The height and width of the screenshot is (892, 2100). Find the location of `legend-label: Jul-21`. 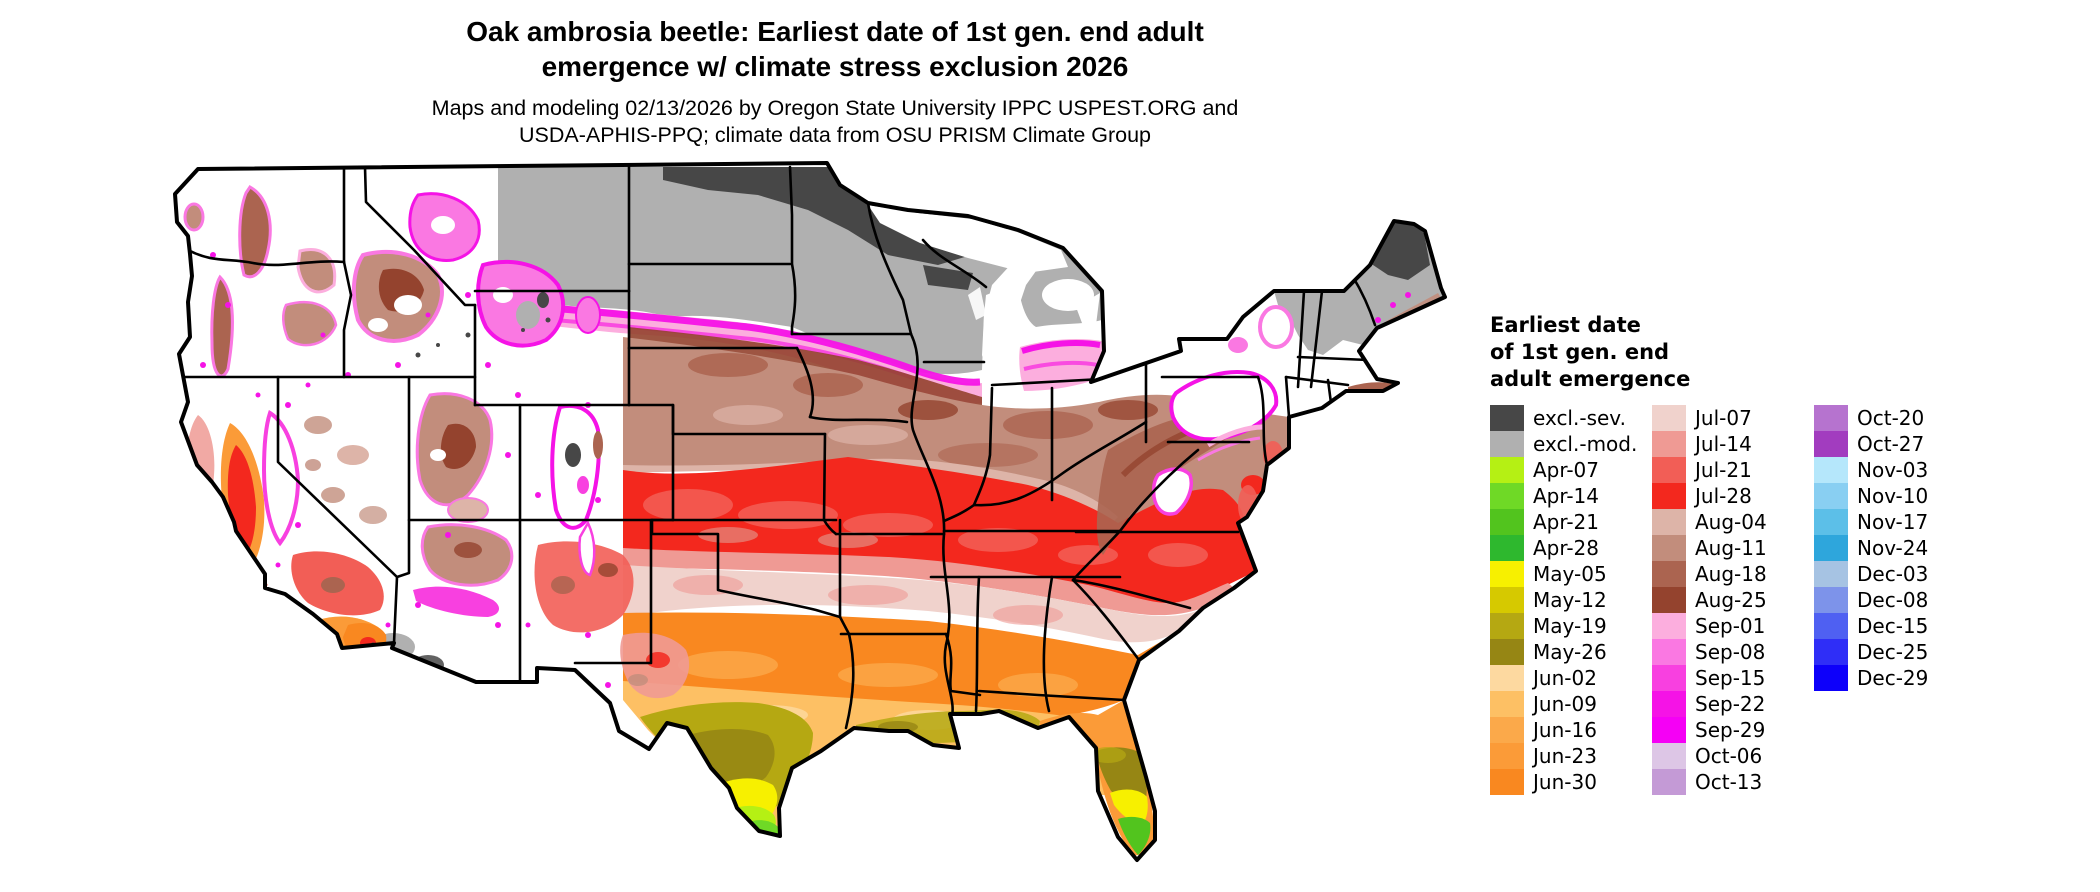

legend-label: Jul-21 is located at coordinates (1723, 470).